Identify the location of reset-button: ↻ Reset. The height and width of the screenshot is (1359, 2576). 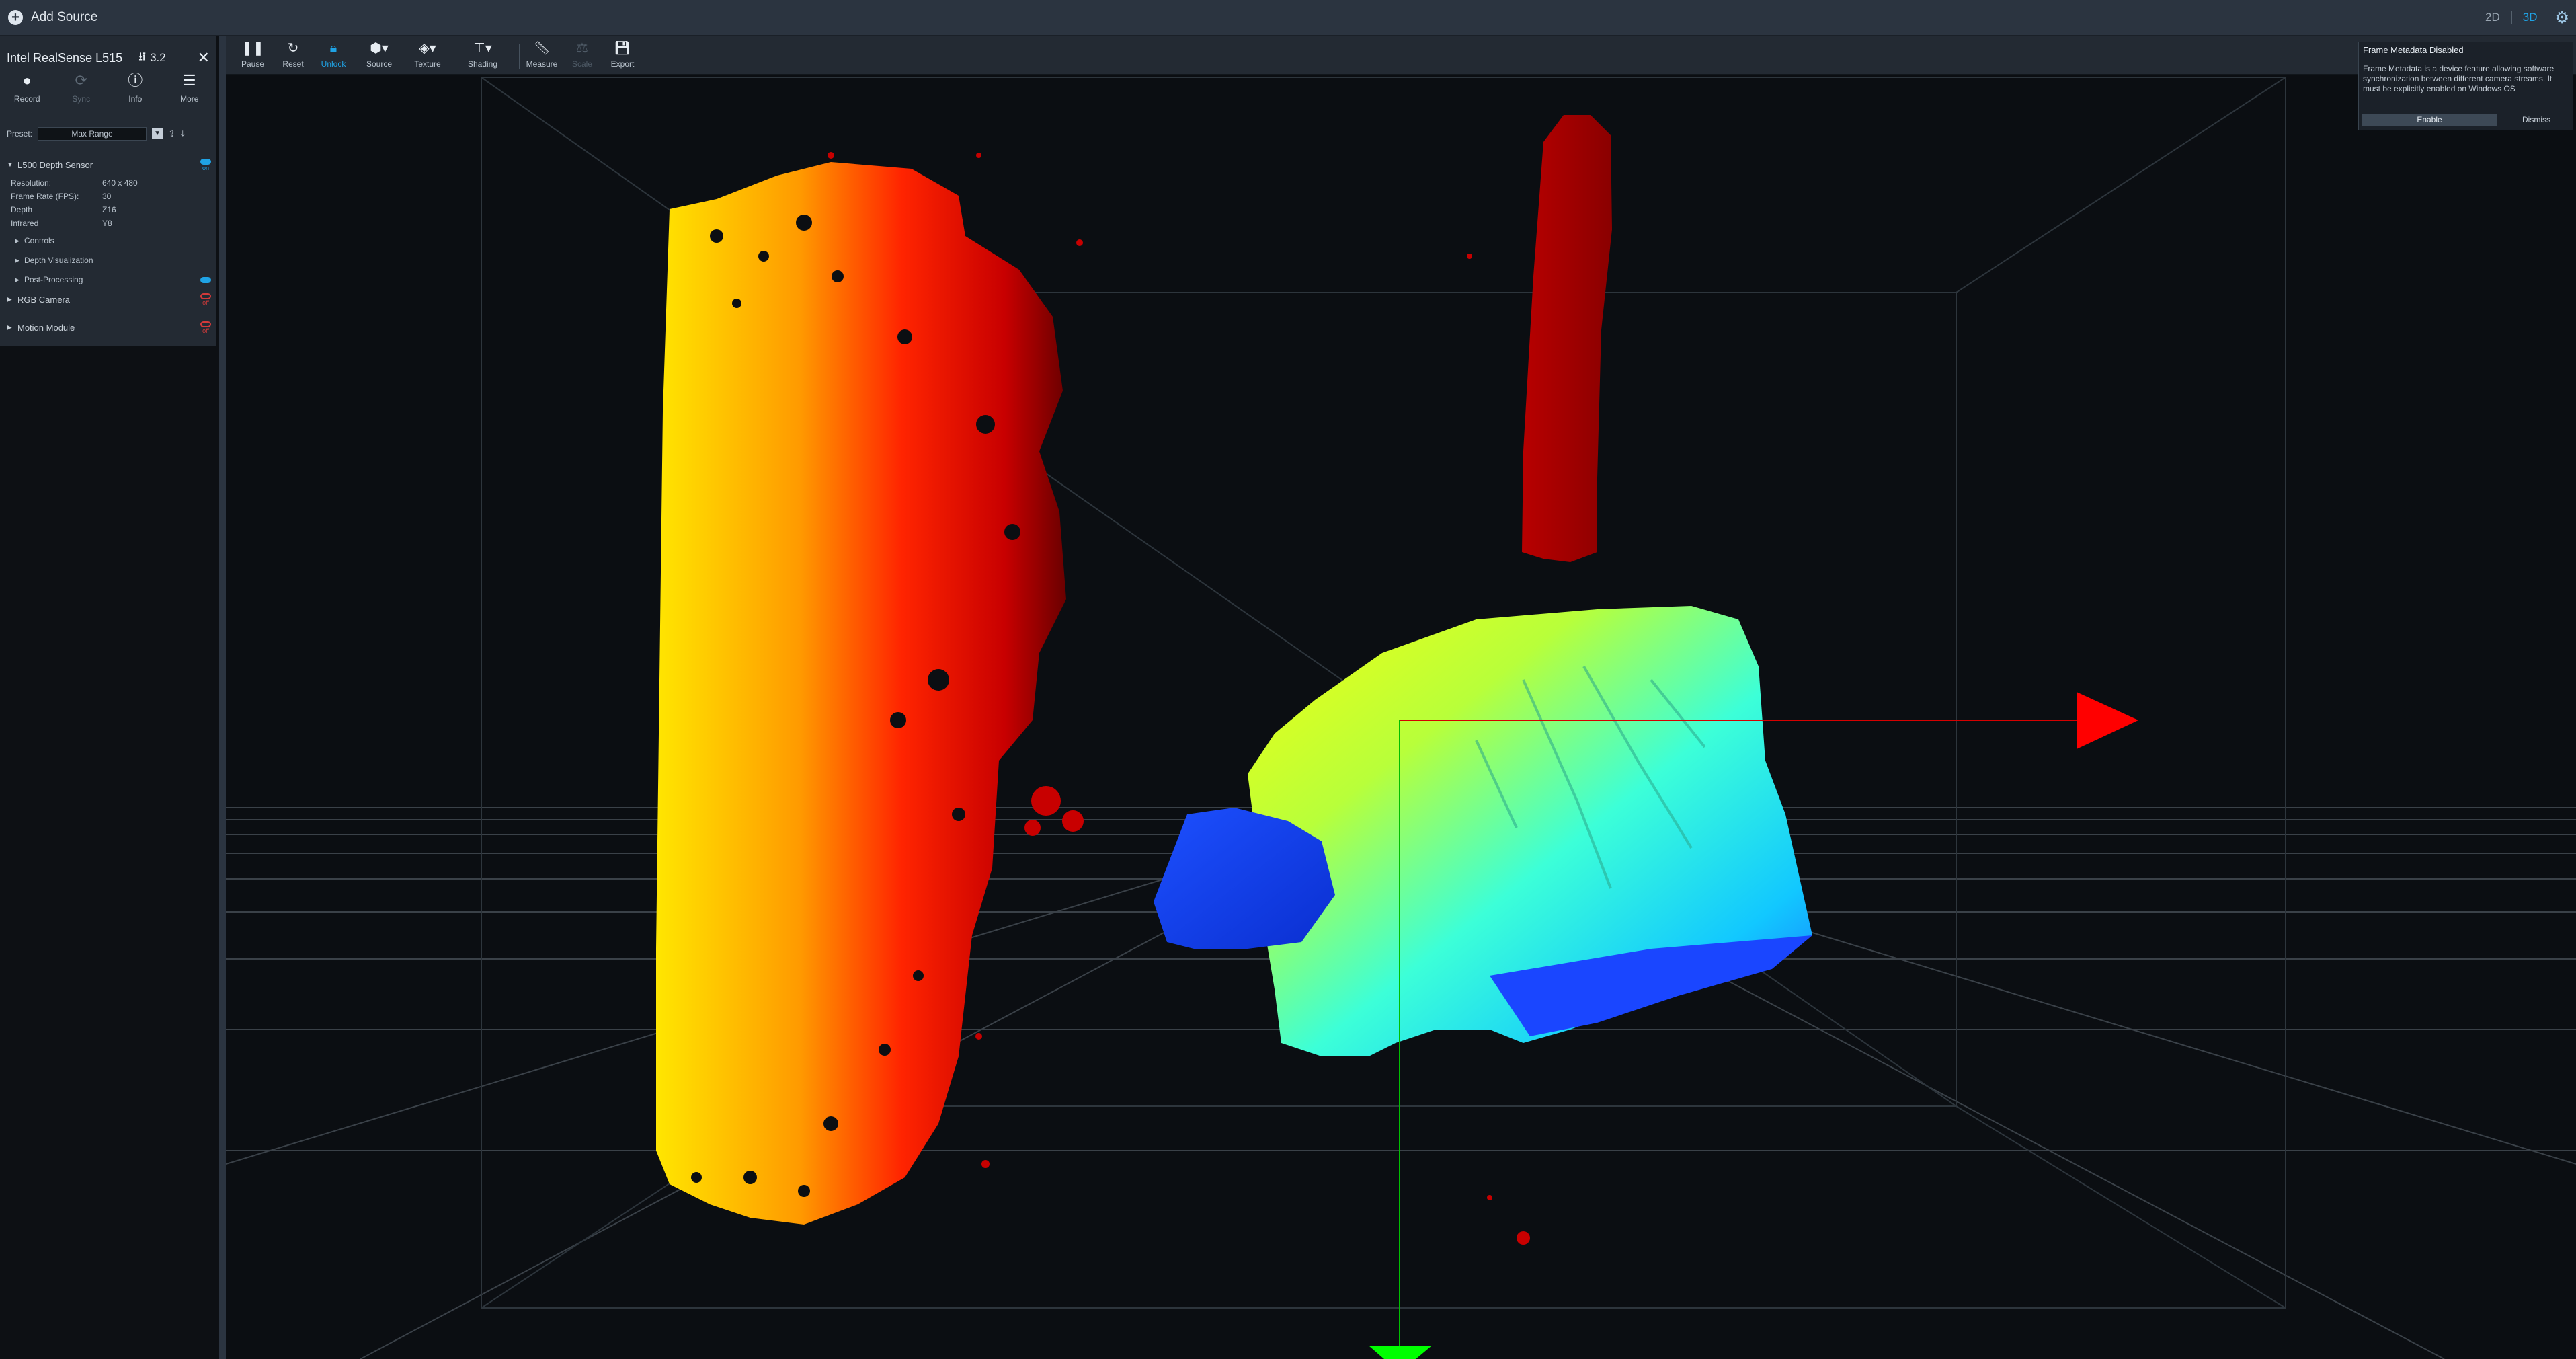
(293, 55).